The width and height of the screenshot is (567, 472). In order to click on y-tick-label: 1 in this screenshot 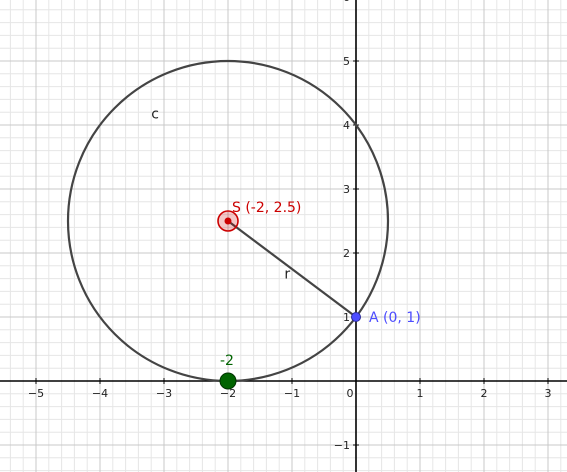, I will do `click(346, 317)`.